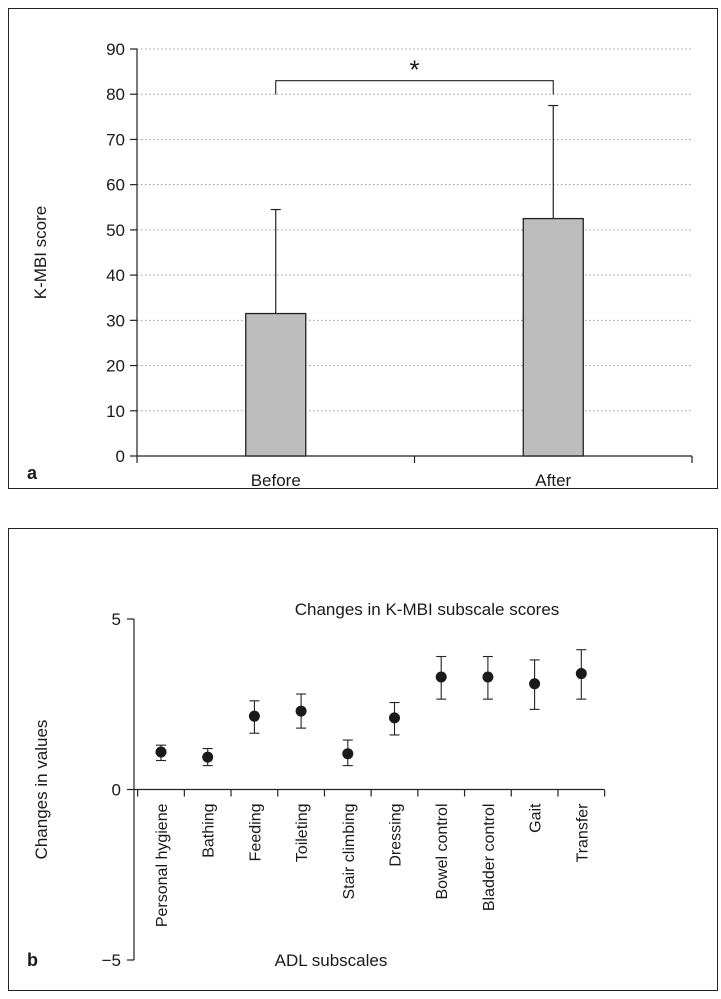 The height and width of the screenshot is (999, 721). Describe the element at coordinates (276, 384) in the screenshot. I see `bar-before` at that location.